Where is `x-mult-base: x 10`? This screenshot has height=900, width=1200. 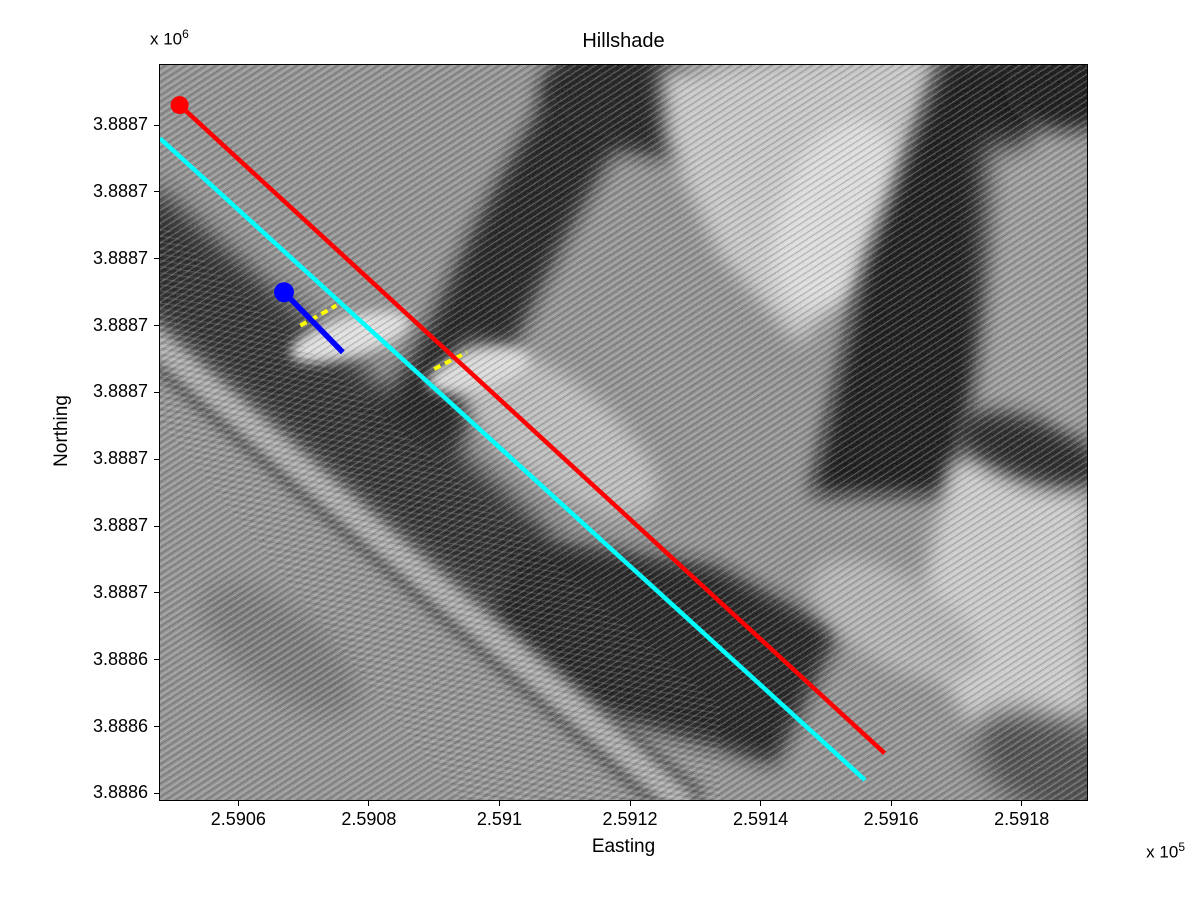
x-mult-base: x 10 is located at coordinates (1162, 852).